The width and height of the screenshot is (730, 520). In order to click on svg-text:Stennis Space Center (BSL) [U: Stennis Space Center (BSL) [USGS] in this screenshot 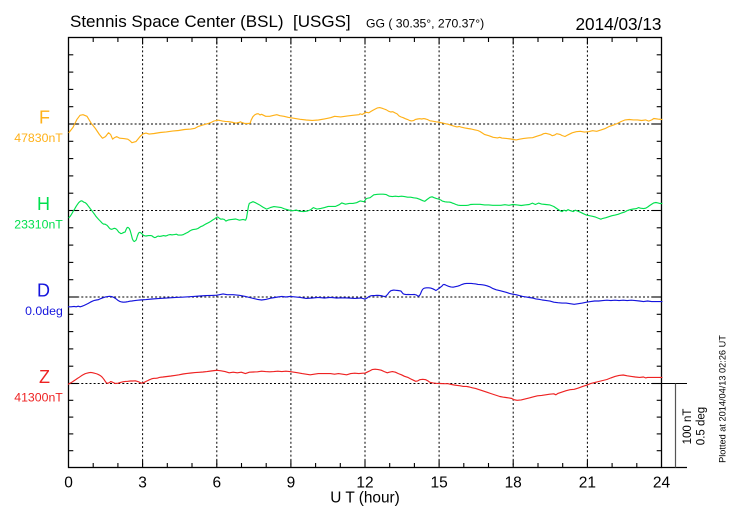, I will do `click(210, 21)`.